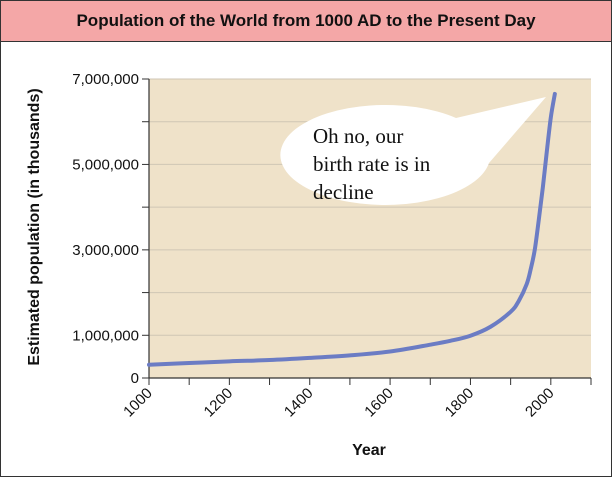 The width and height of the screenshot is (612, 477). I want to click on x-tick-label: 1200, so click(219, 403).